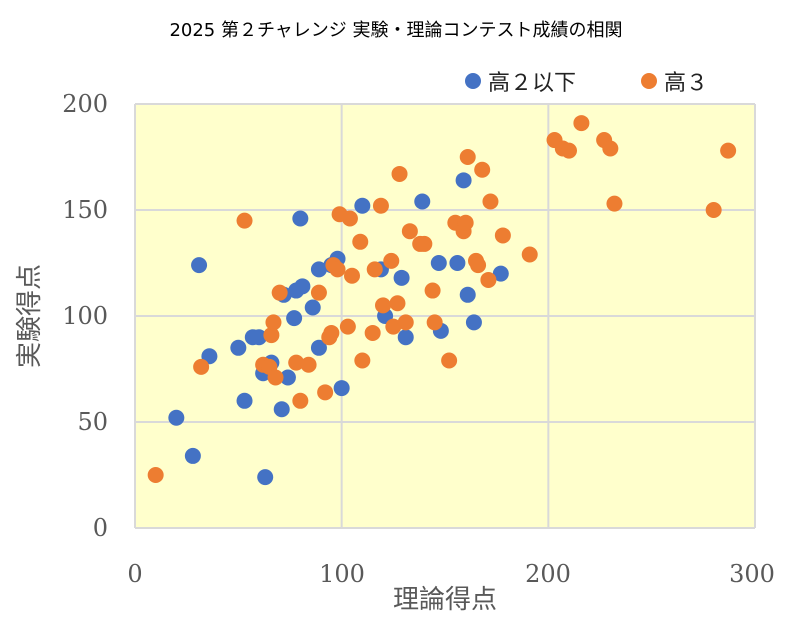 The height and width of the screenshot is (620, 793). Describe the element at coordinates (686, 83) in the screenshot. I see `legend-label-series-2: 高３` at that location.